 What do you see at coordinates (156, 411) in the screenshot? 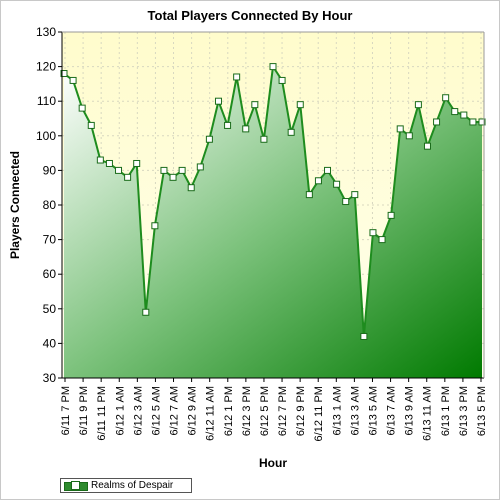
I see `x-tick-label: 6/12 5 AM` at bounding box center [156, 411].